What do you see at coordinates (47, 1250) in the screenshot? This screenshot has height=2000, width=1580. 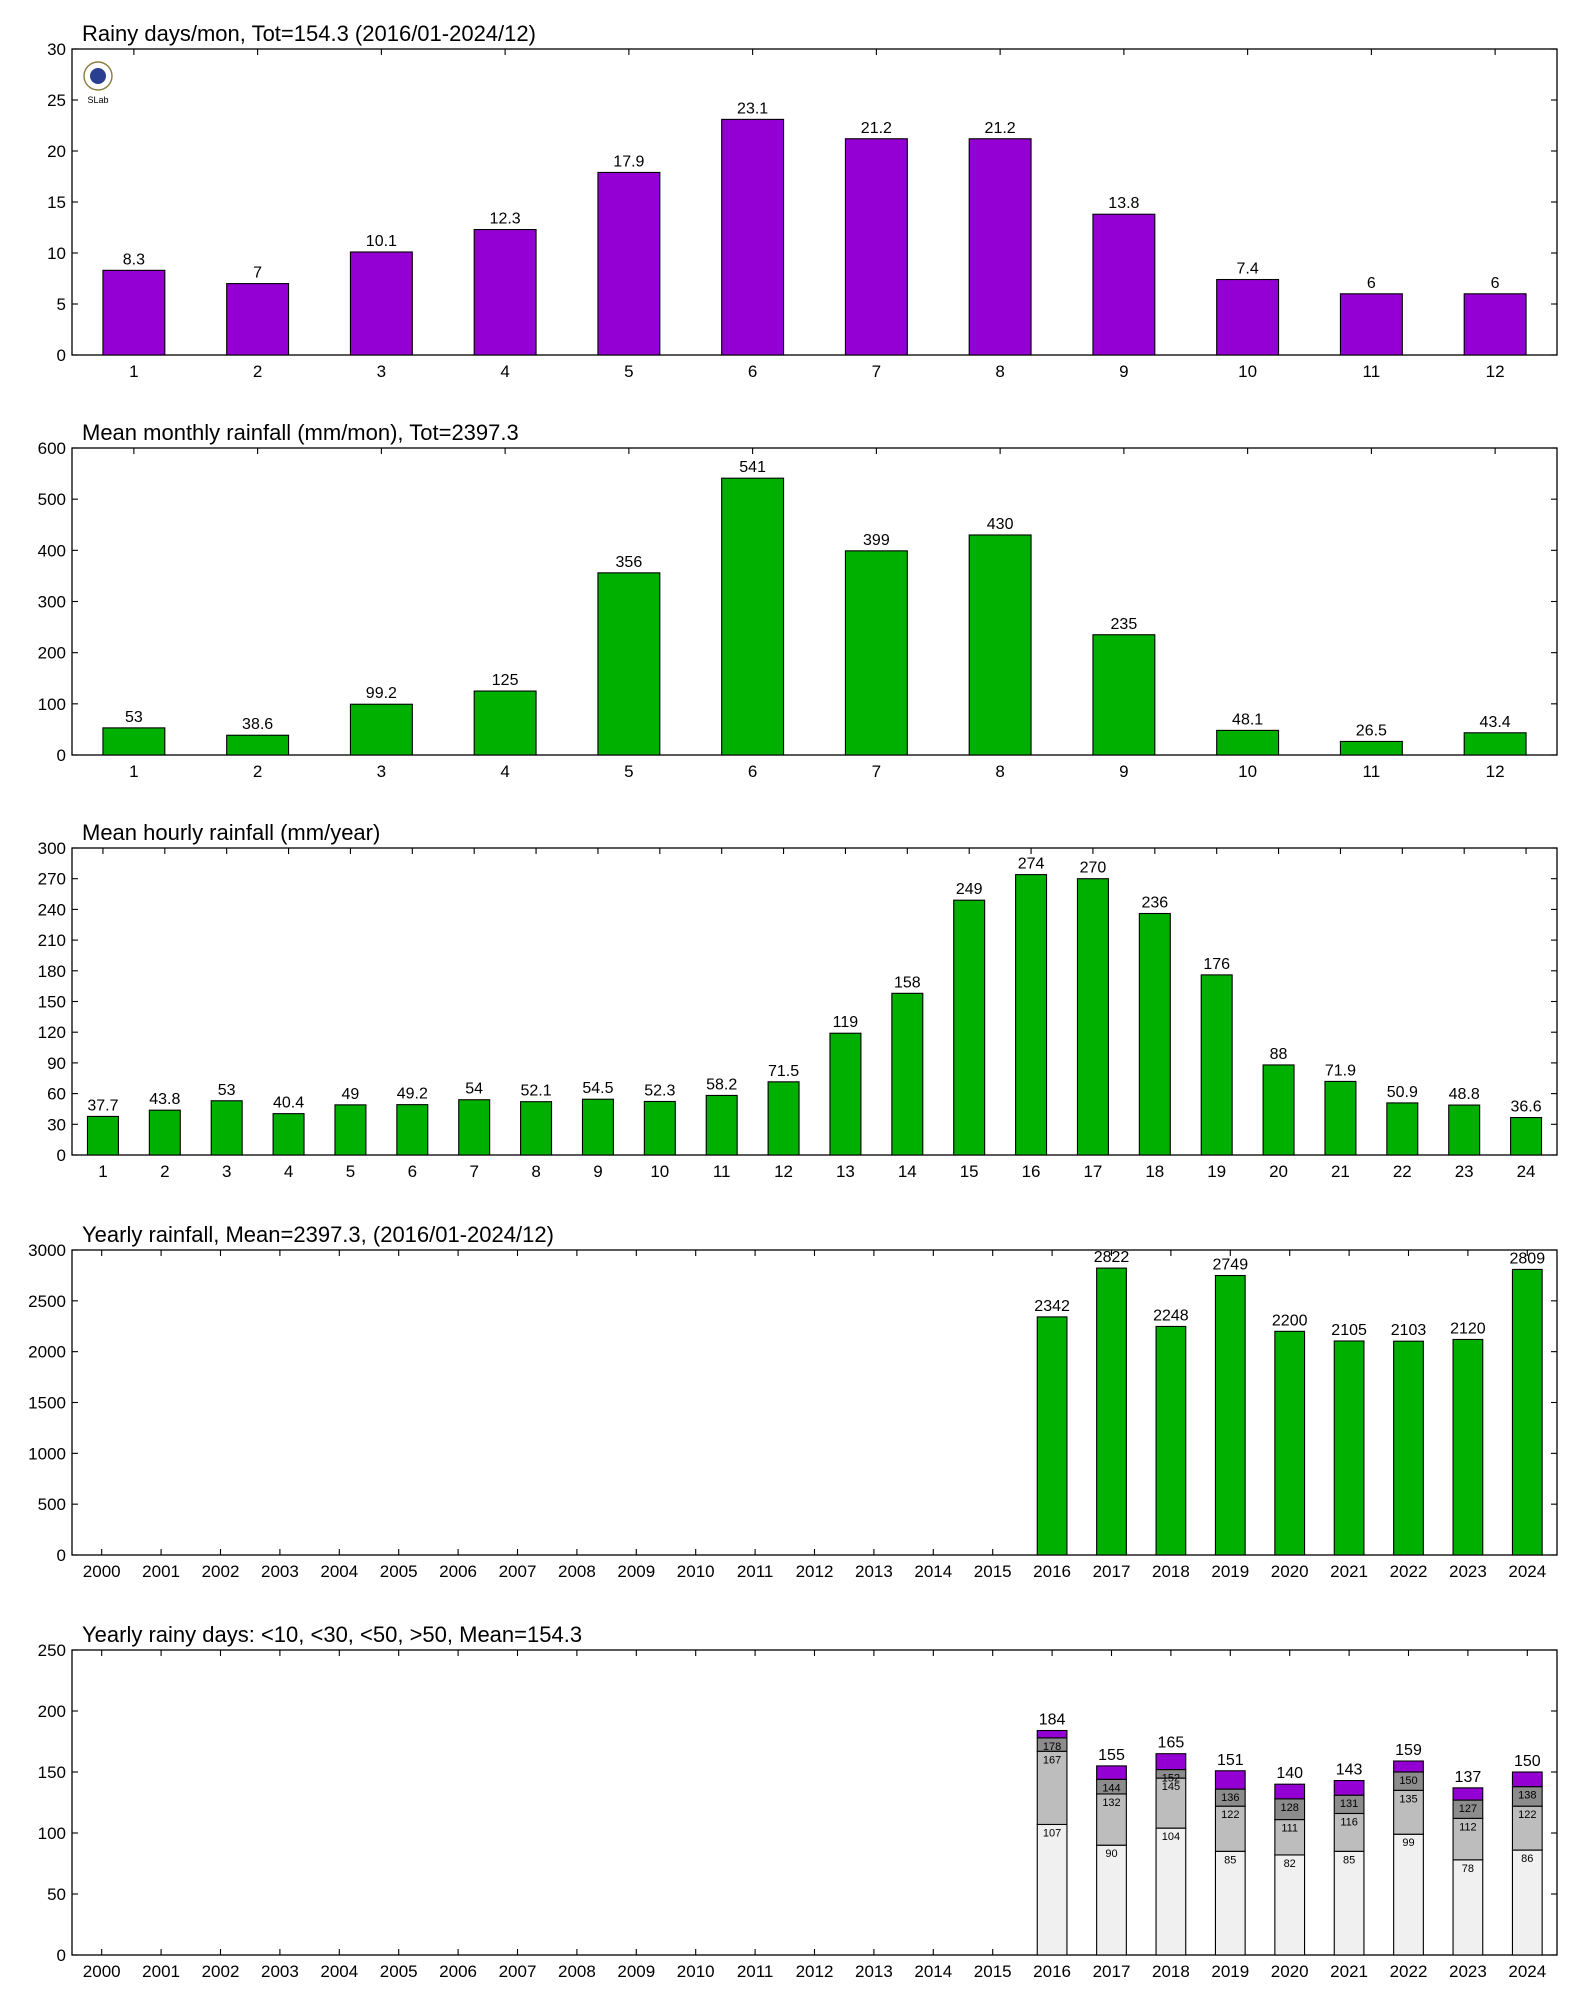 I see `y-tick-label: 3000` at bounding box center [47, 1250].